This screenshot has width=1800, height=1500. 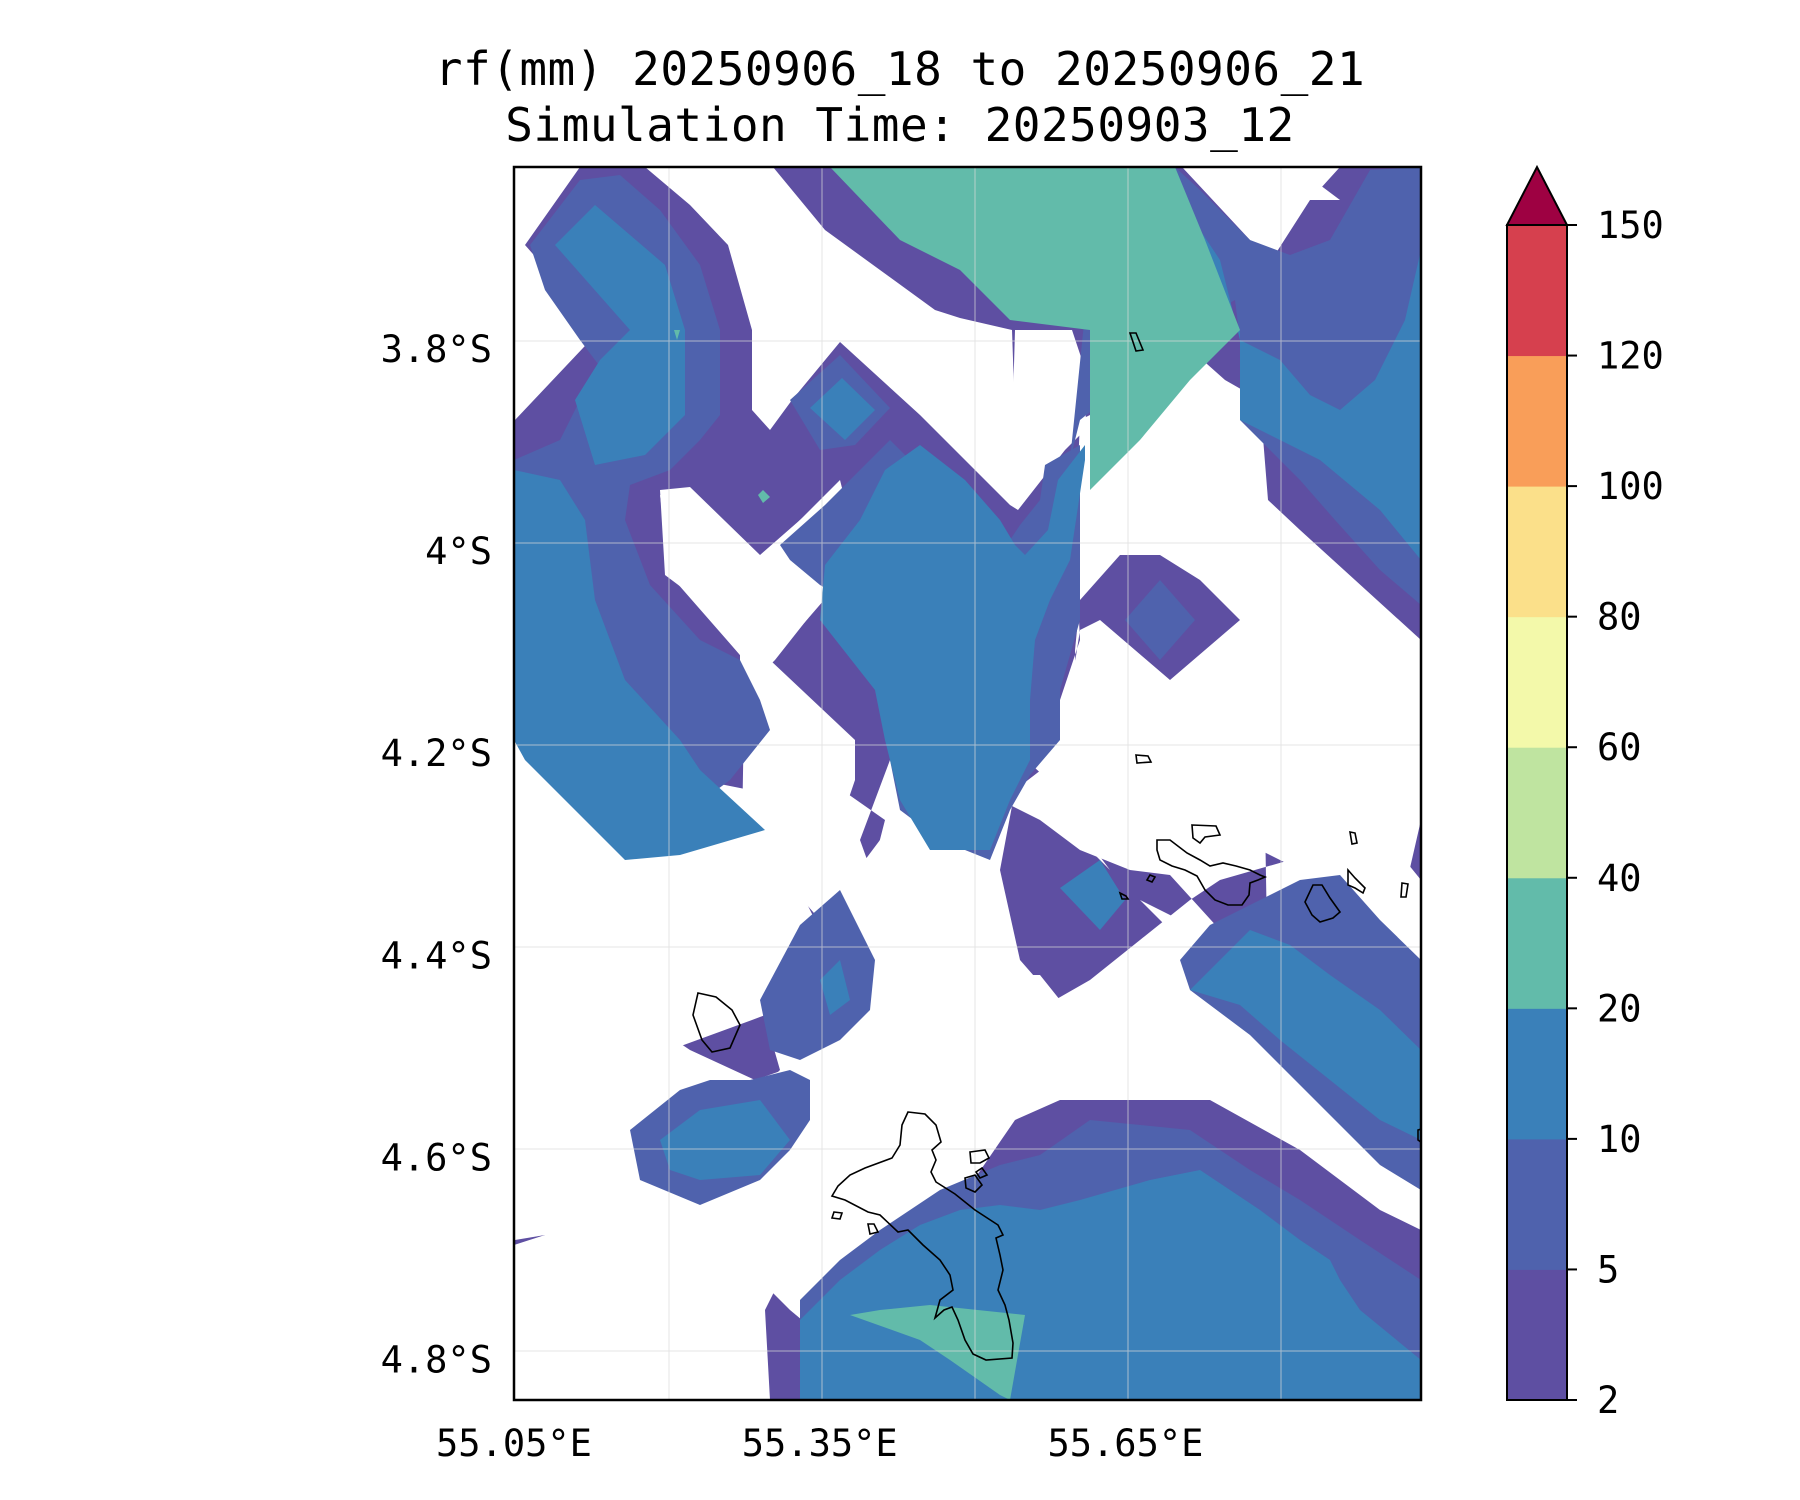 What do you see at coordinates (1619, 1139) in the screenshot?
I see `colorbar-tick-label: 10` at bounding box center [1619, 1139].